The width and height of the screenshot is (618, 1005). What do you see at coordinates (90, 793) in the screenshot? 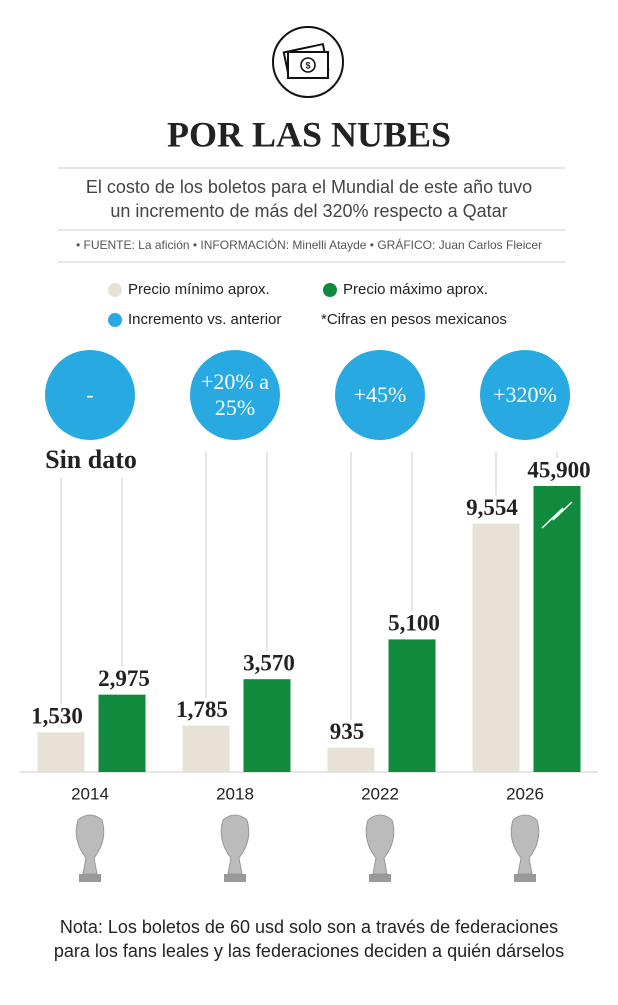
I see `x-tick-label: 2014` at bounding box center [90, 793].